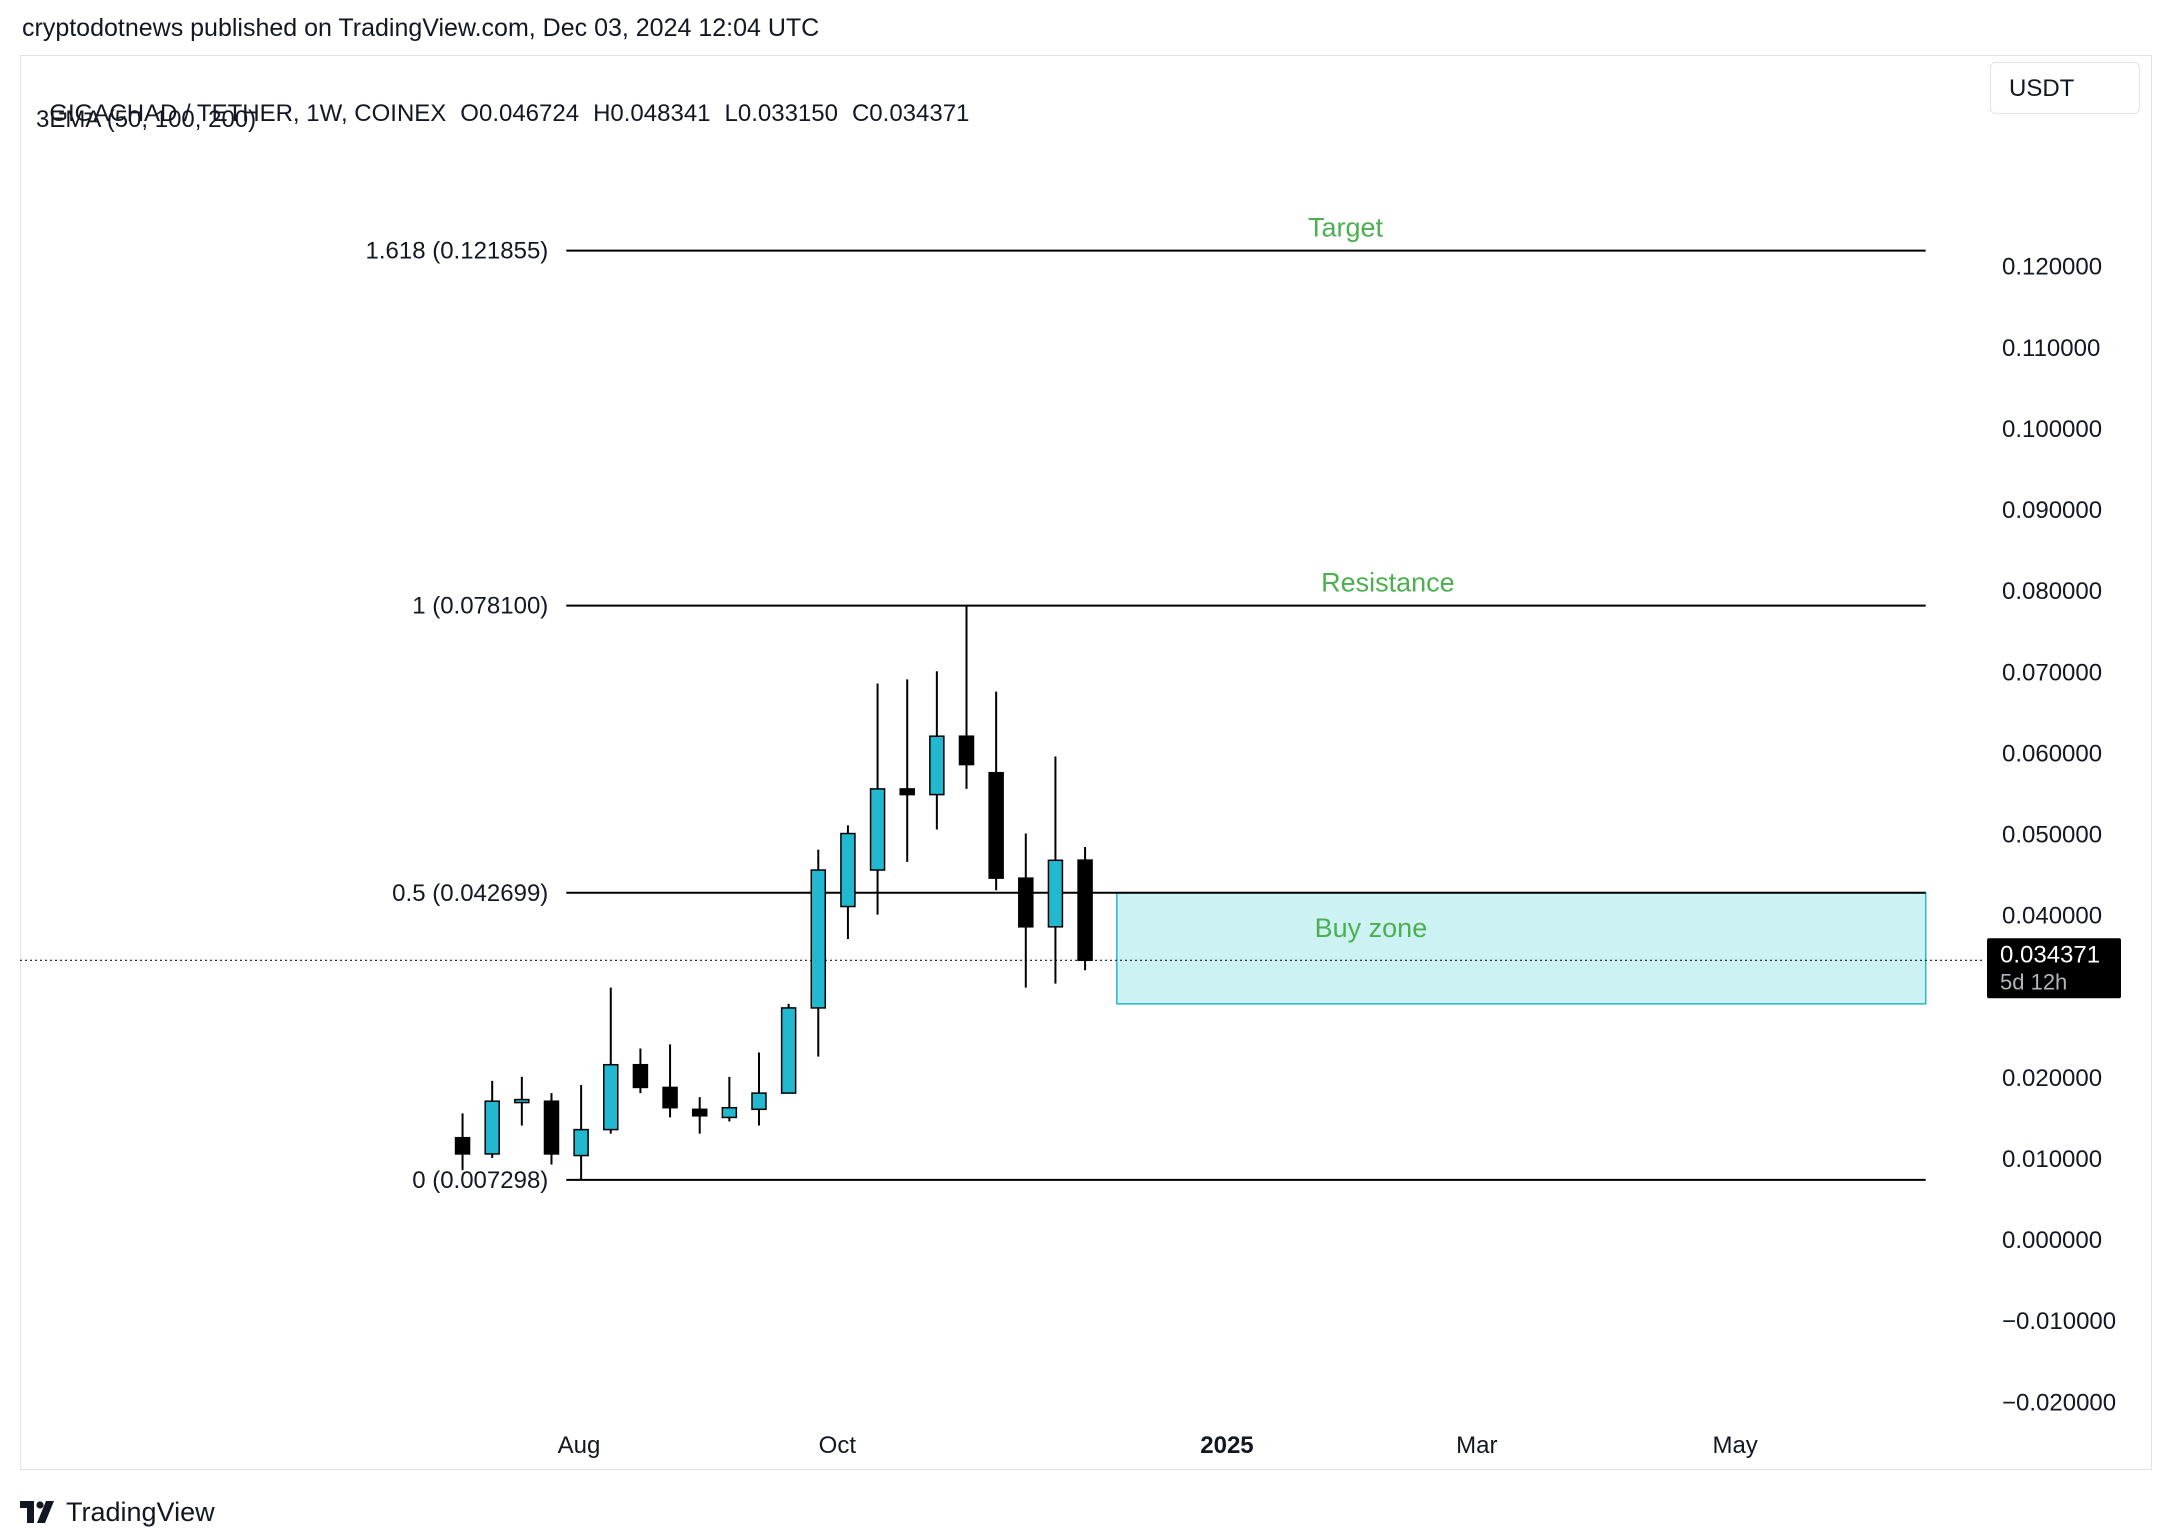 This screenshot has height=1540, width=2168. What do you see at coordinates (652, 113) in the screenshot?
I see `high-value: H0.048341` at bounding box center [652, 113].